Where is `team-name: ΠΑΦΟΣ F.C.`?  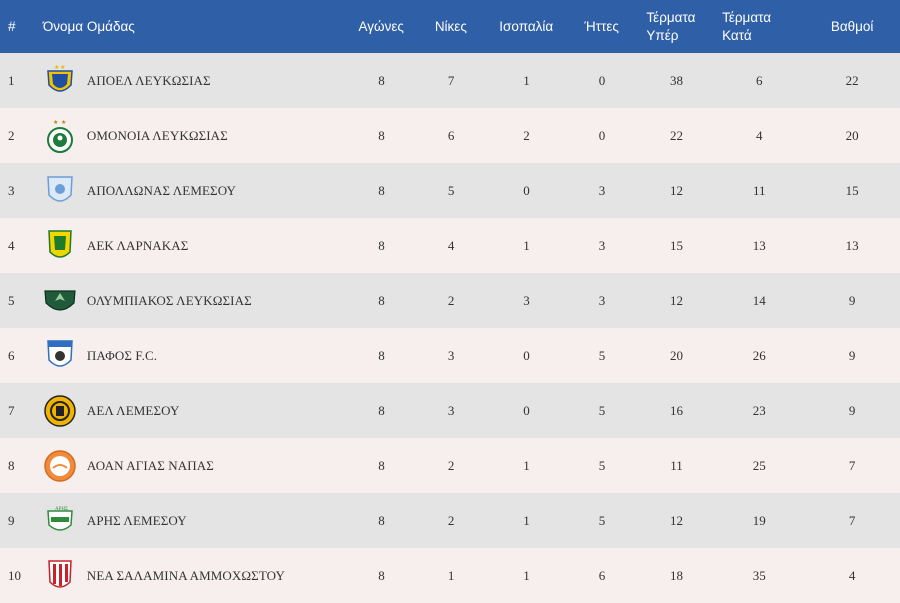
team-name: ΠΑΦΟΣ F.C. is located at coordinates (122, 355).